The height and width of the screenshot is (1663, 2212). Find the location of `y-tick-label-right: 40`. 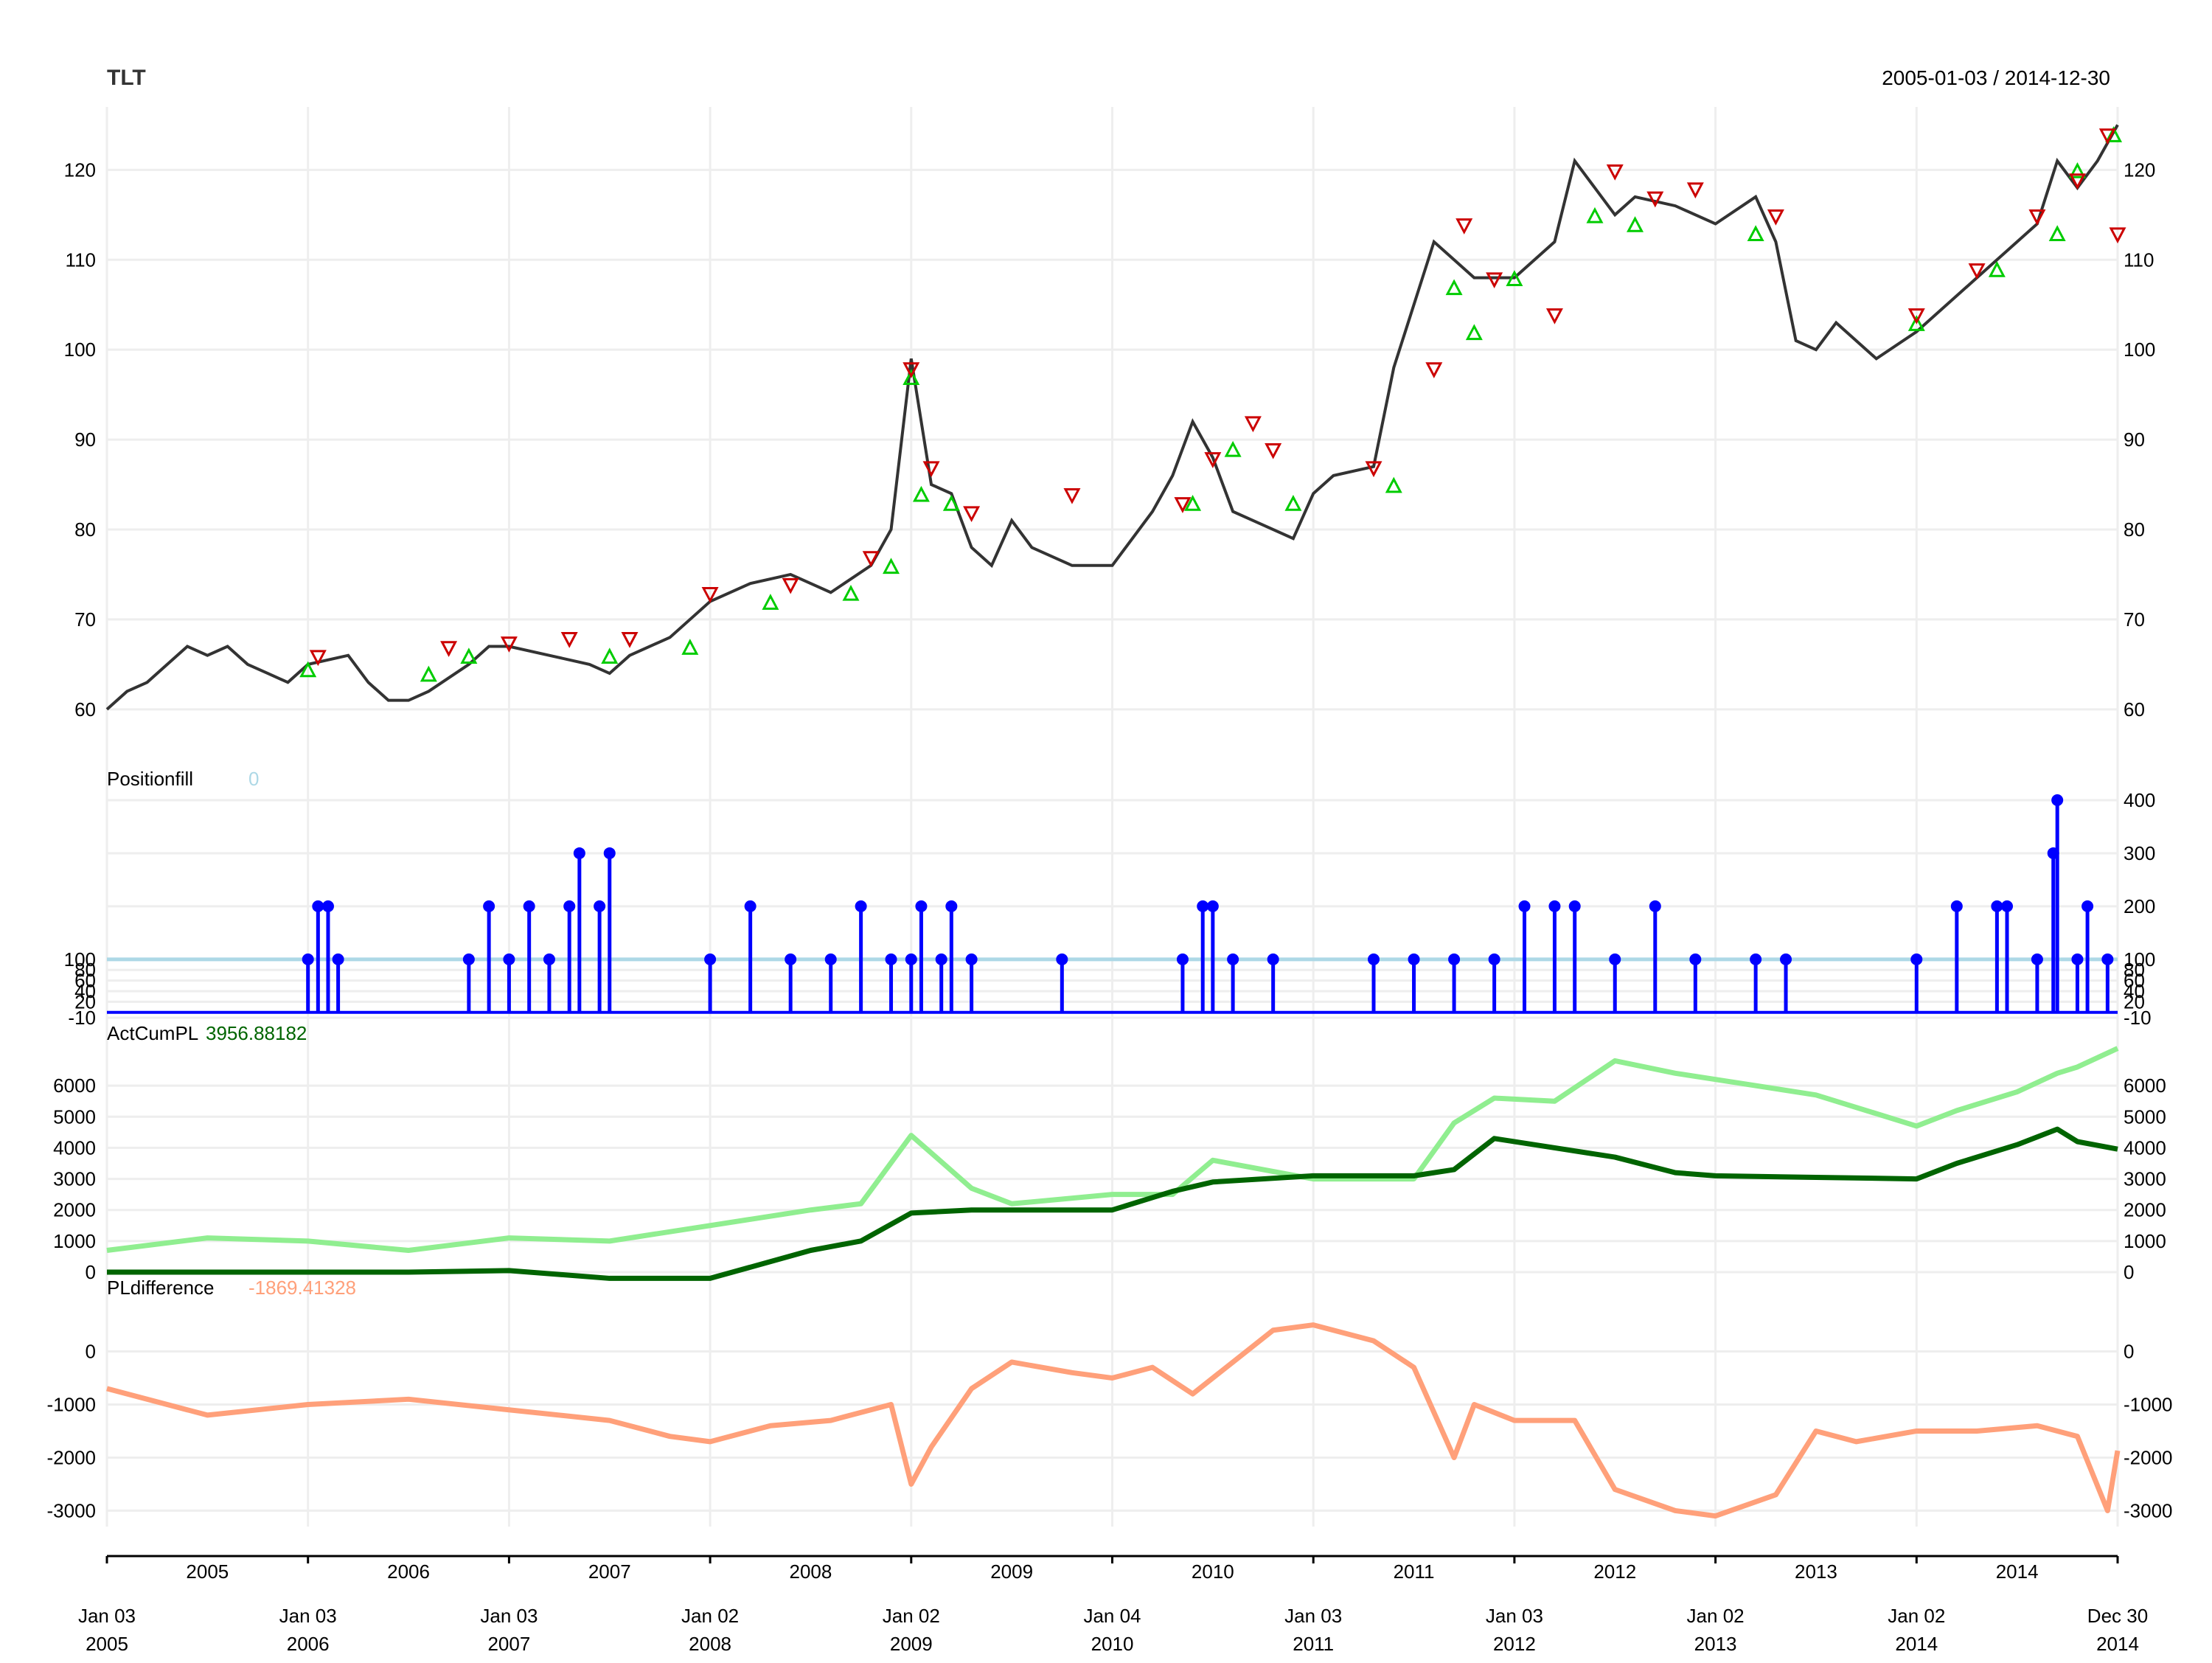

y-tick-label-right: 40 is located at coordinates (2134, 991).